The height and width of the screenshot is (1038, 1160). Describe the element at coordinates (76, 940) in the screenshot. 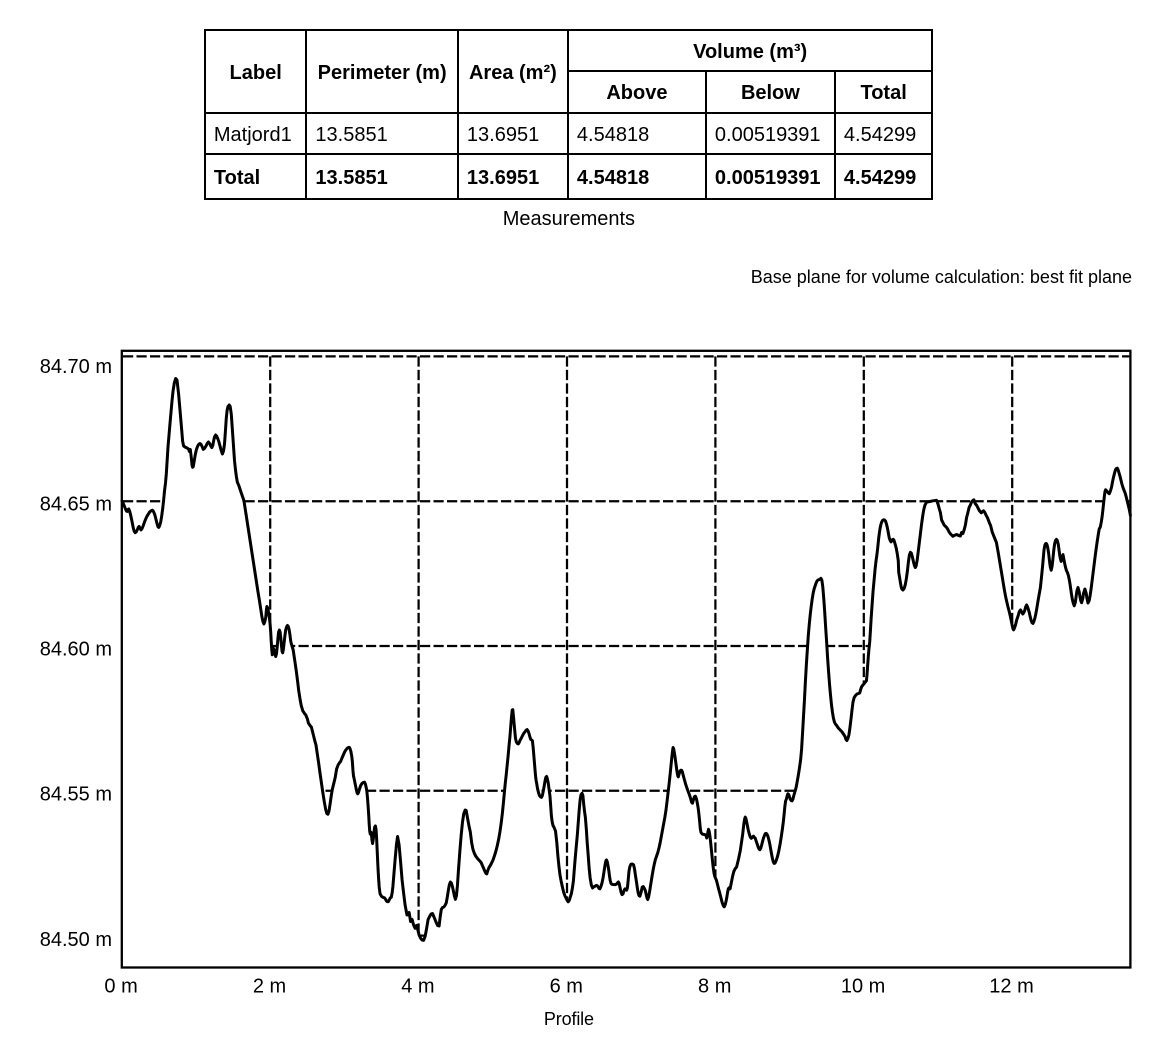

I see `svg-text: 84.50 m` at that location.